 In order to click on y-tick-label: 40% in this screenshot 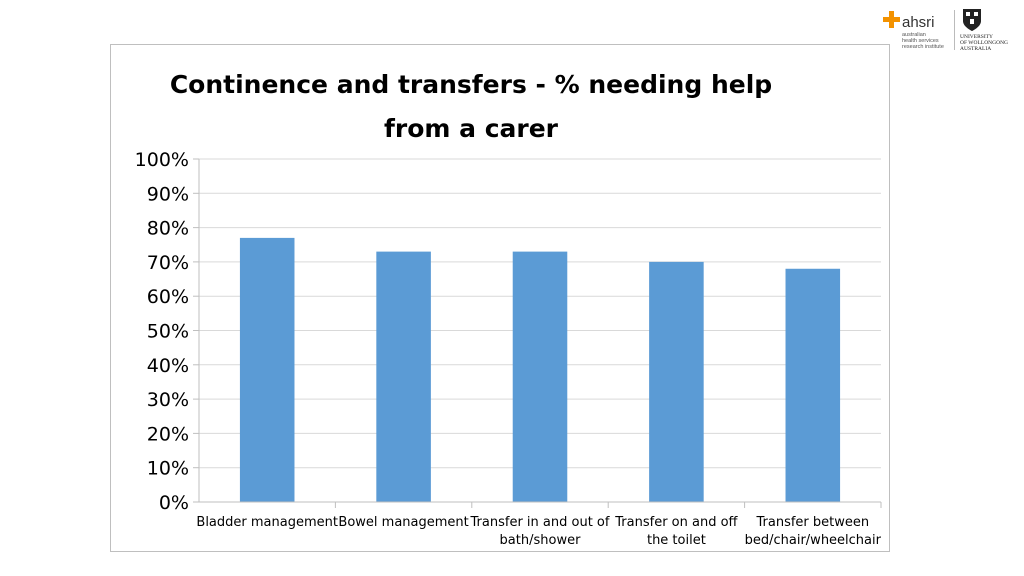, I will do `click(168, 366)`.